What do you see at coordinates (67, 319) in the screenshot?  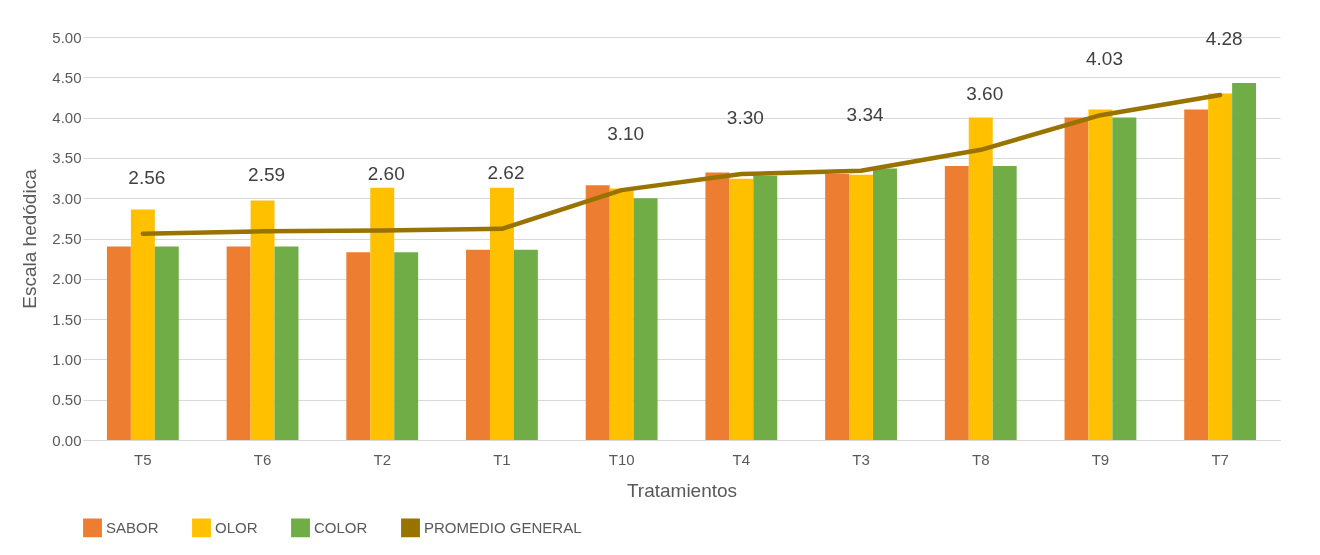 I see `y-tick-label: 1.50` at bounding box center [67, 319].